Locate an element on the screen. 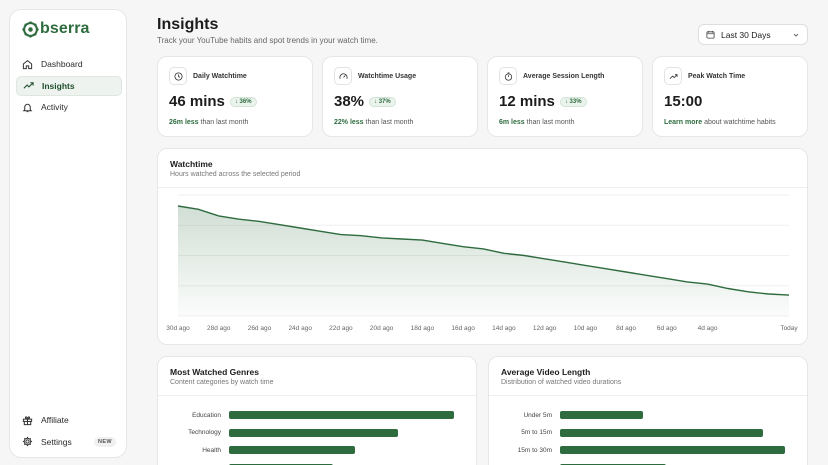 Image resolution: width=828 pixels, height=465 pixels. gauge-icon is located at coordinates (343, 75).